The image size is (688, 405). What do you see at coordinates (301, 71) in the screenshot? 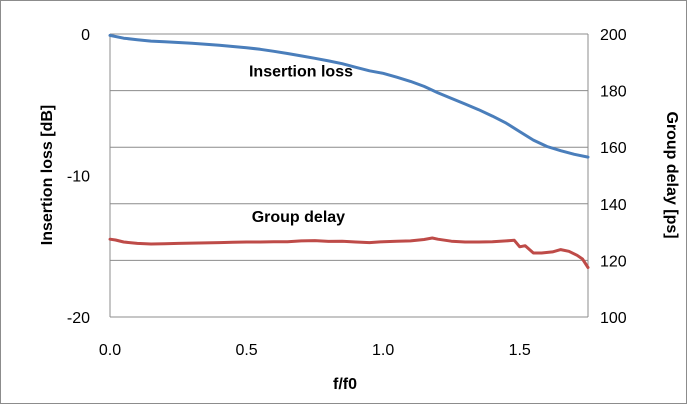
I see `annotation-insertion-loss: Insertion loss` at bounding box center [301, 71].